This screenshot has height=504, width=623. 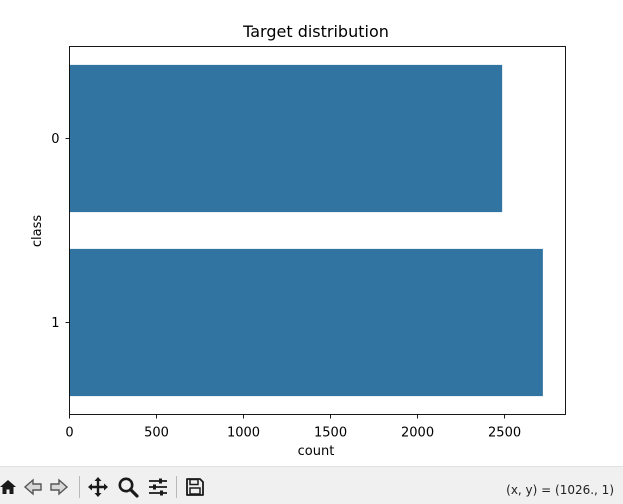 I want to click on zoom-button, so click(x=128, y=487).